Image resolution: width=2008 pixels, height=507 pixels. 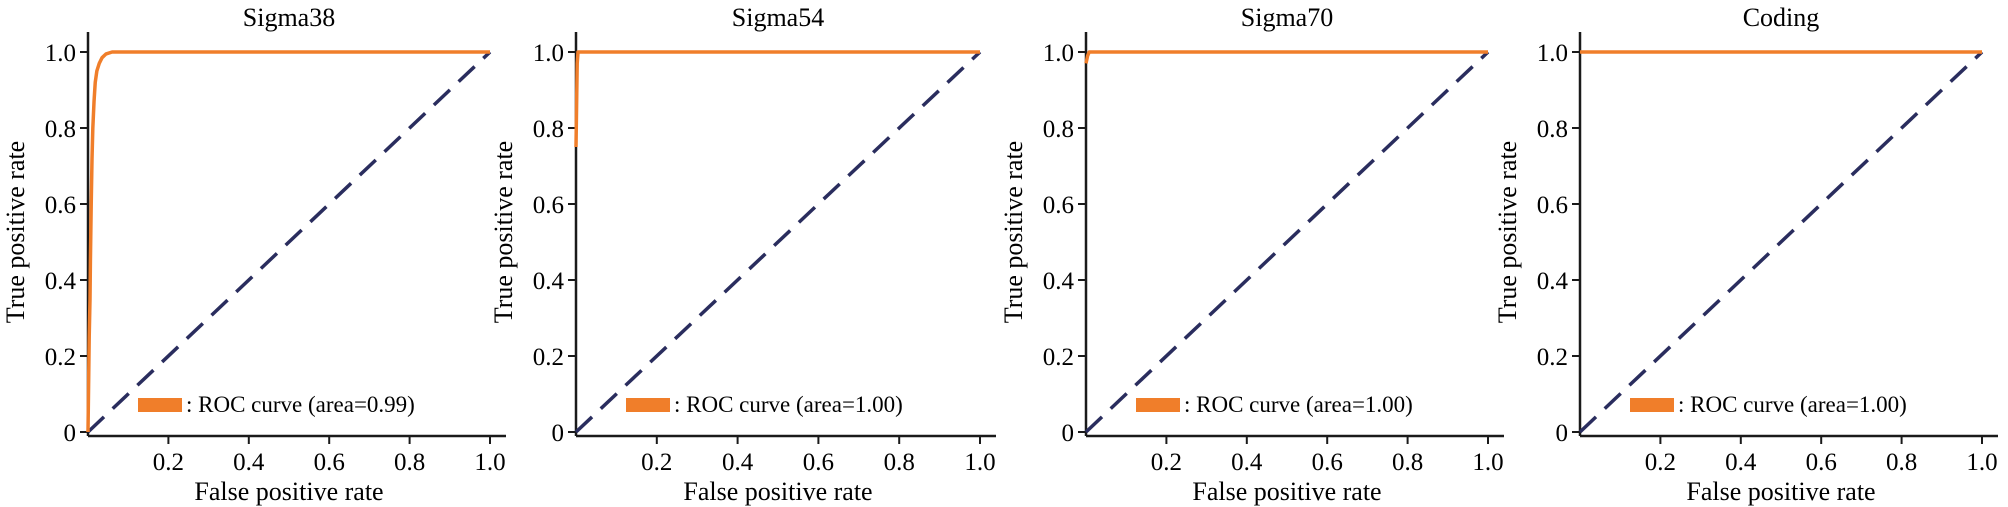 I want to click on legend-label: : ROC curve (area=0.99), so click(x=300, y=404).